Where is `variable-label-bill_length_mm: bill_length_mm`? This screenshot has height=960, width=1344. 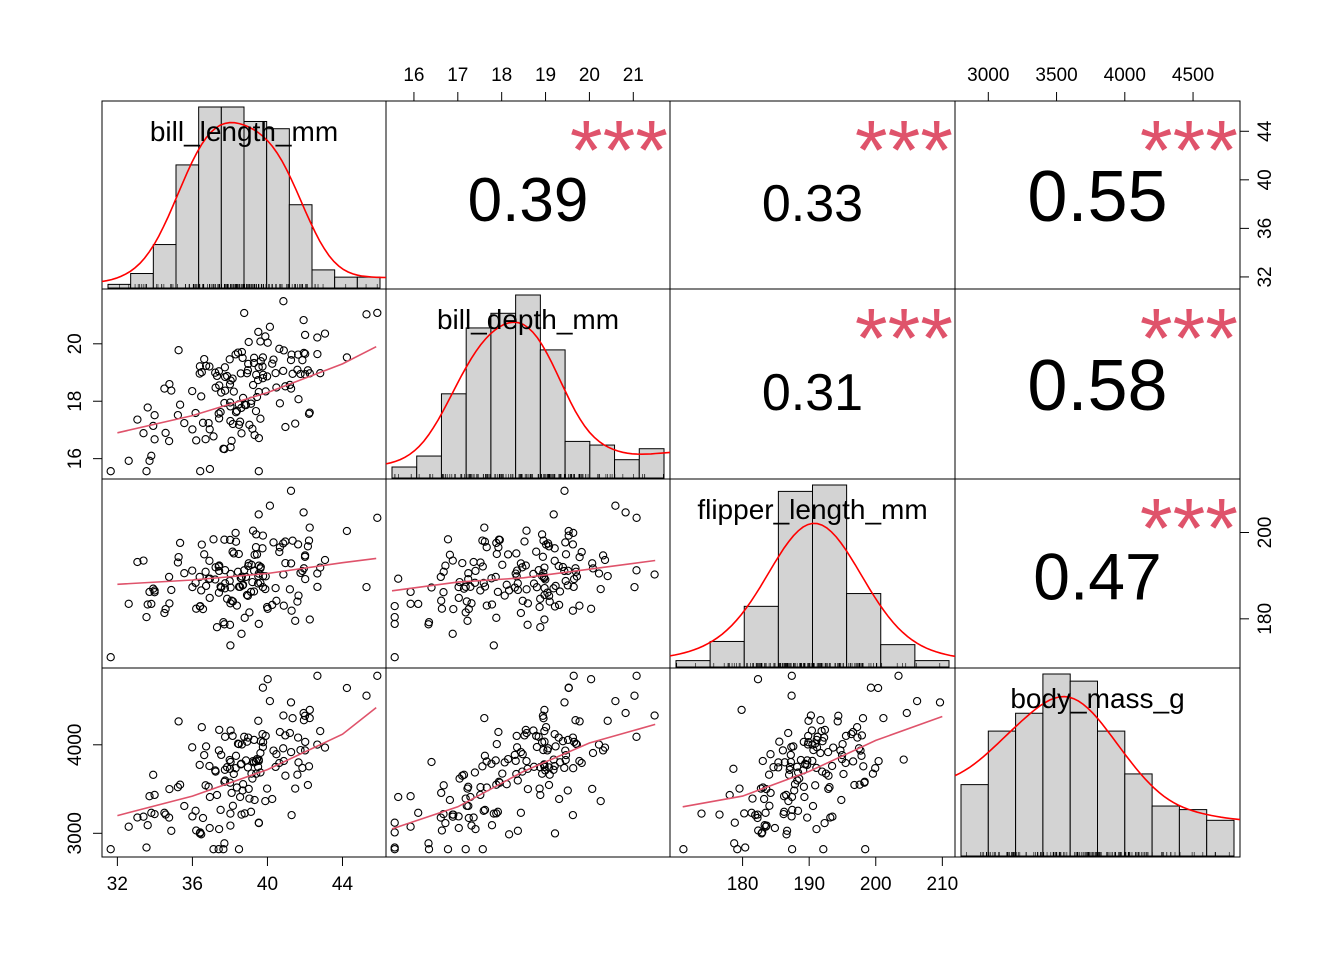 variable-label-bill_length_mm: bill_length_mm is located at coordinates (244, 131).